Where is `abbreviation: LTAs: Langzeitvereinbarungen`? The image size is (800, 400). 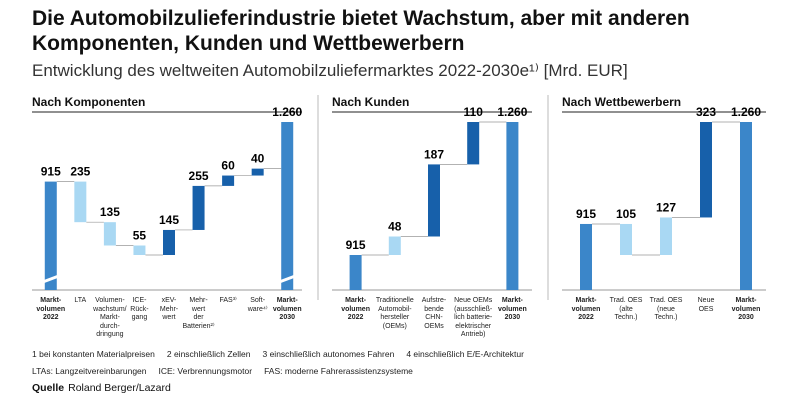 abbreviation: LTAs: Langzeitvereinbarungen is located at coordinates (89, 371).